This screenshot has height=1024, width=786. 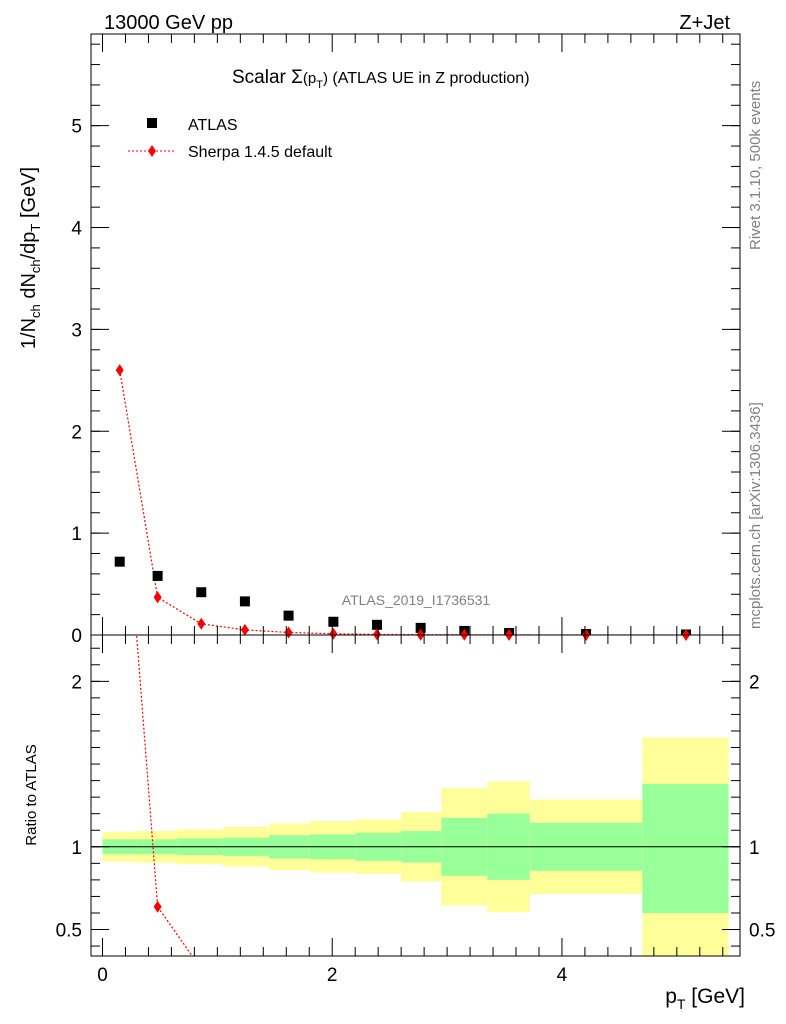 I want to click on bot-ytick-label: 1, so click(x=76, y=848).